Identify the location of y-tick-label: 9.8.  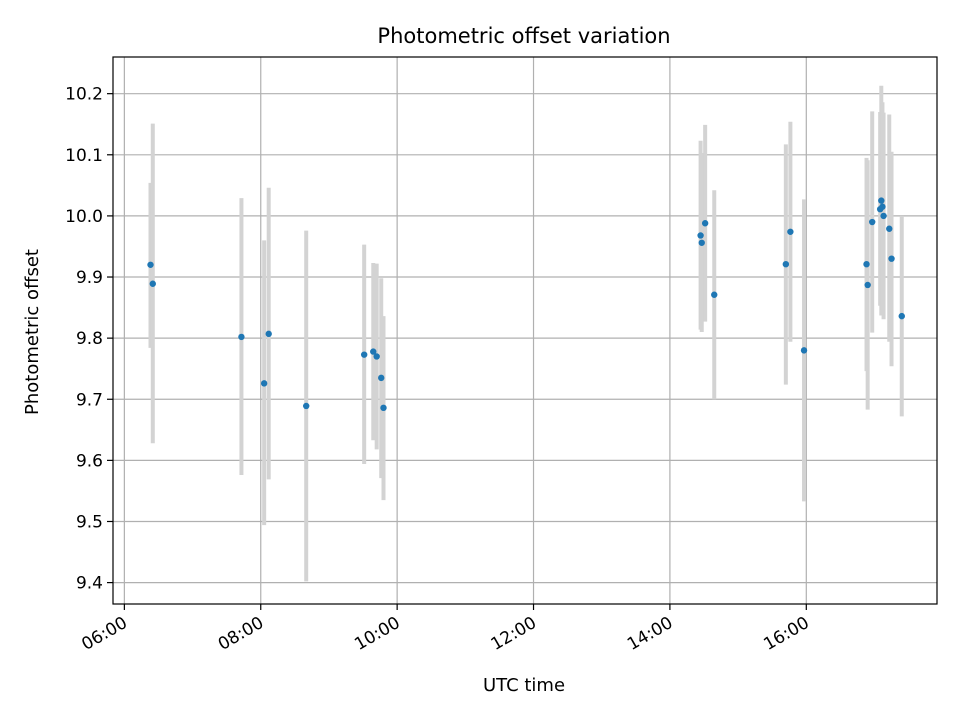
(89, 339).